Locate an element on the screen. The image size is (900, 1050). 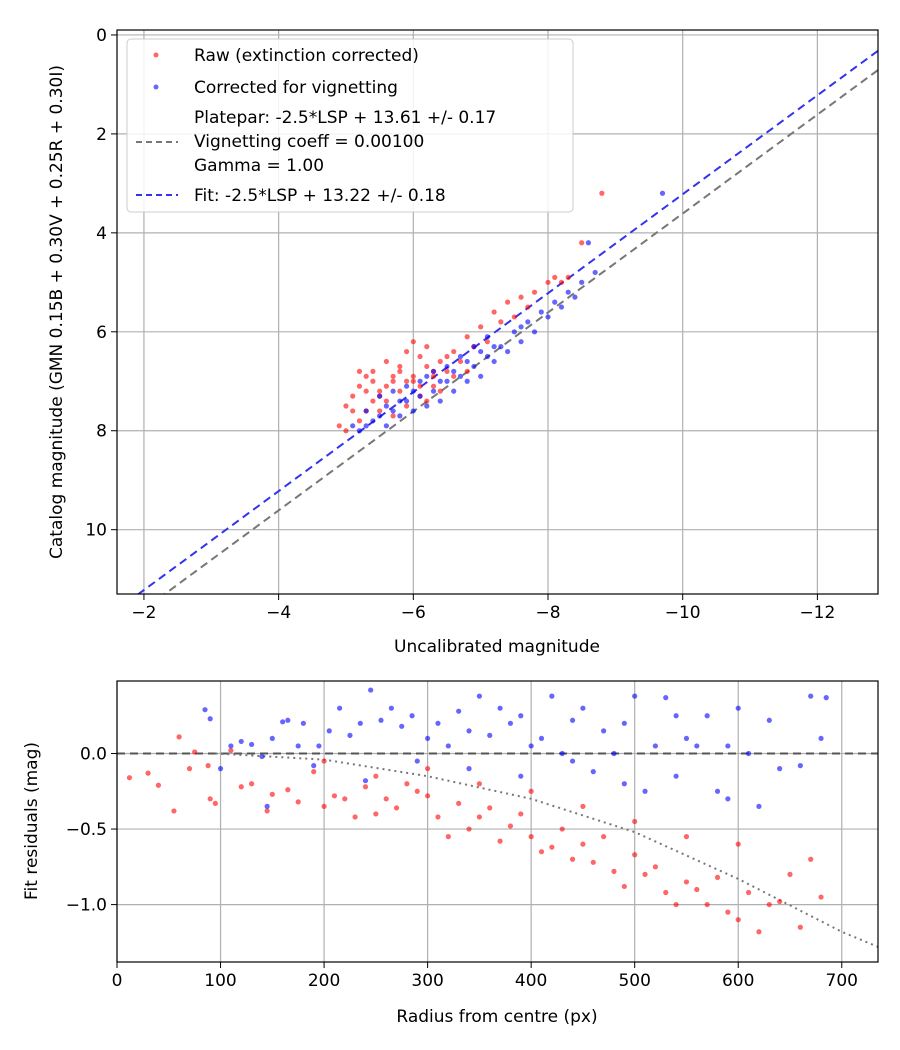
top-y-tick-label: 8 is located at coordinates (101, 432).